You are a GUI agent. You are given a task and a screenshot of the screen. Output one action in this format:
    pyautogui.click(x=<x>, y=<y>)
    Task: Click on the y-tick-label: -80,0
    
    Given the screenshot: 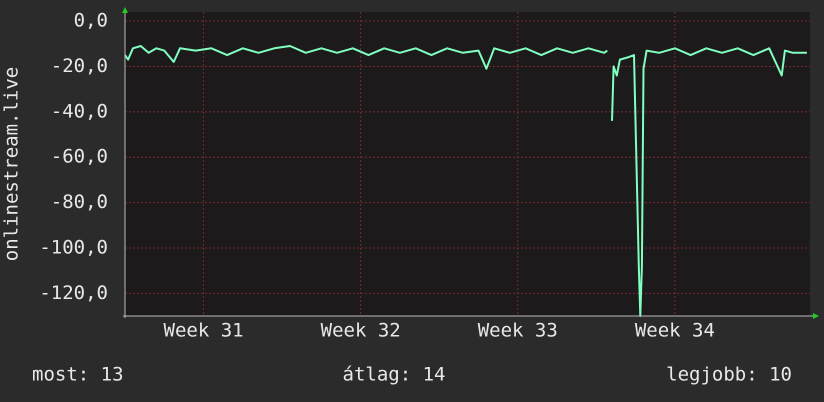 What is the action you would take?
    pyautogui.click(x=79, y=202)
    